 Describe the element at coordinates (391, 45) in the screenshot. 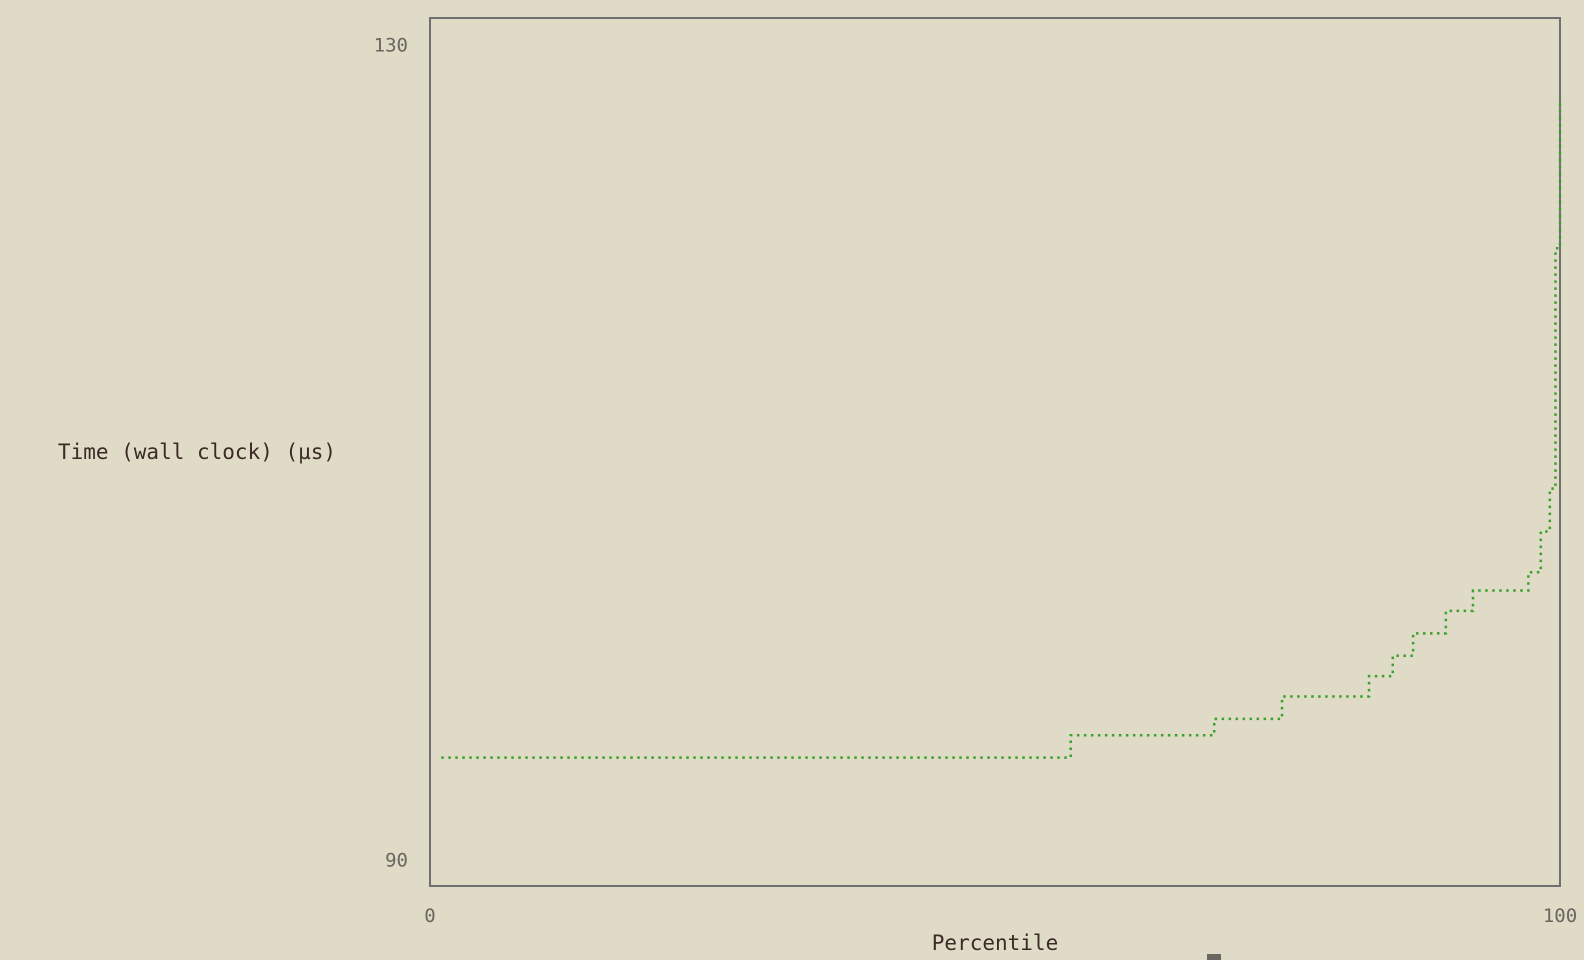

I see `y-tick-label: 130` at that location.